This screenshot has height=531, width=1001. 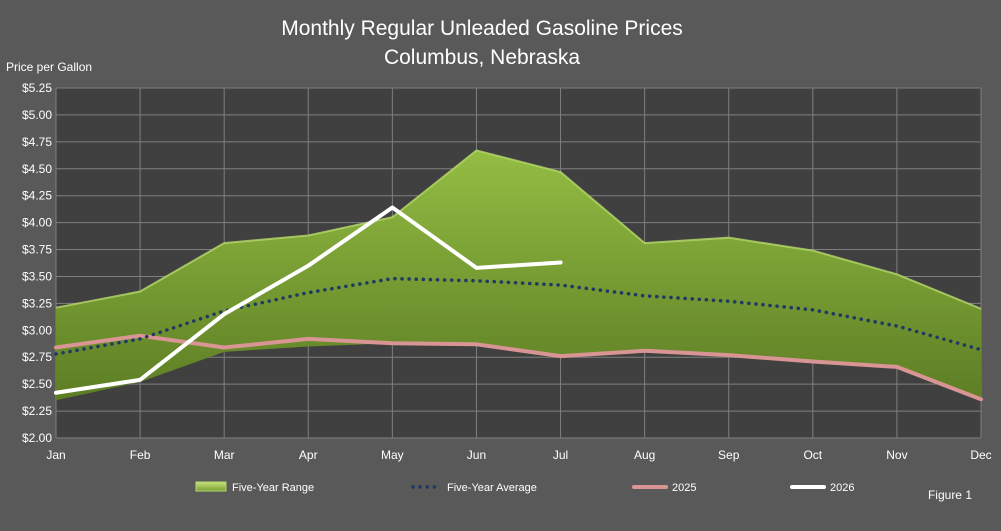 What do you see at coordinates (842, 488) in the screenshot?
I see `legend-label-2026: 2026` at bounding box center [842, 488].